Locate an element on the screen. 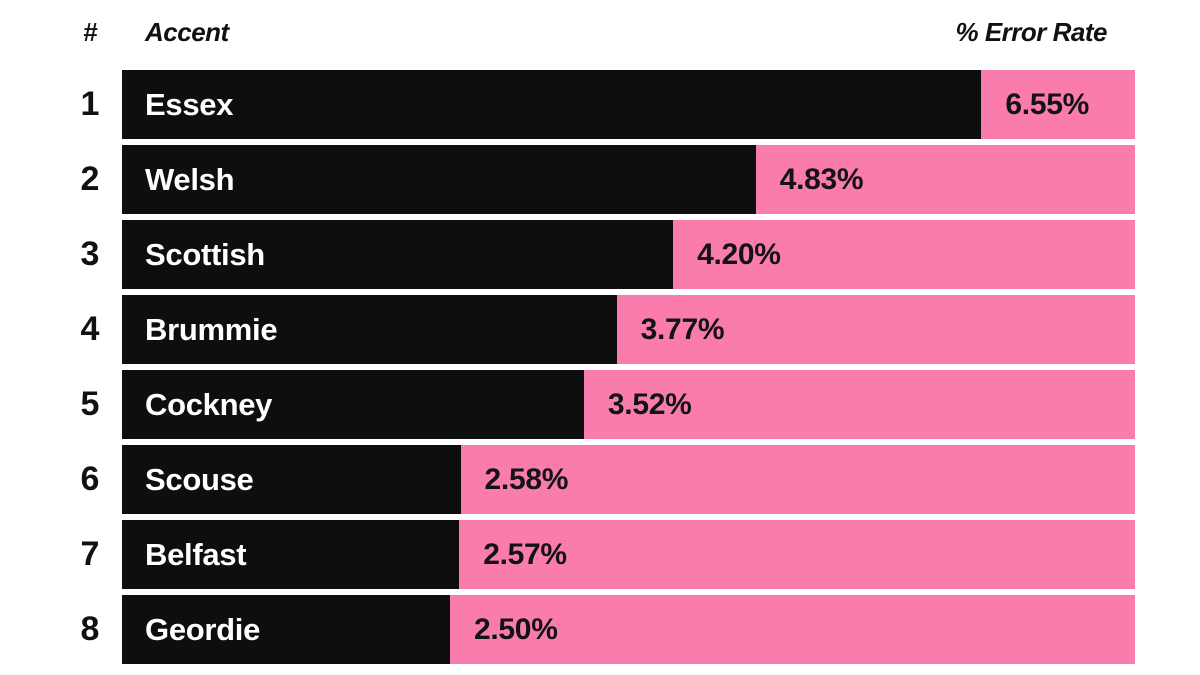 Image resolution: width=1200 pixels, height=675 pixels. accent-label: Geordie is located at coordinates (203, 629).